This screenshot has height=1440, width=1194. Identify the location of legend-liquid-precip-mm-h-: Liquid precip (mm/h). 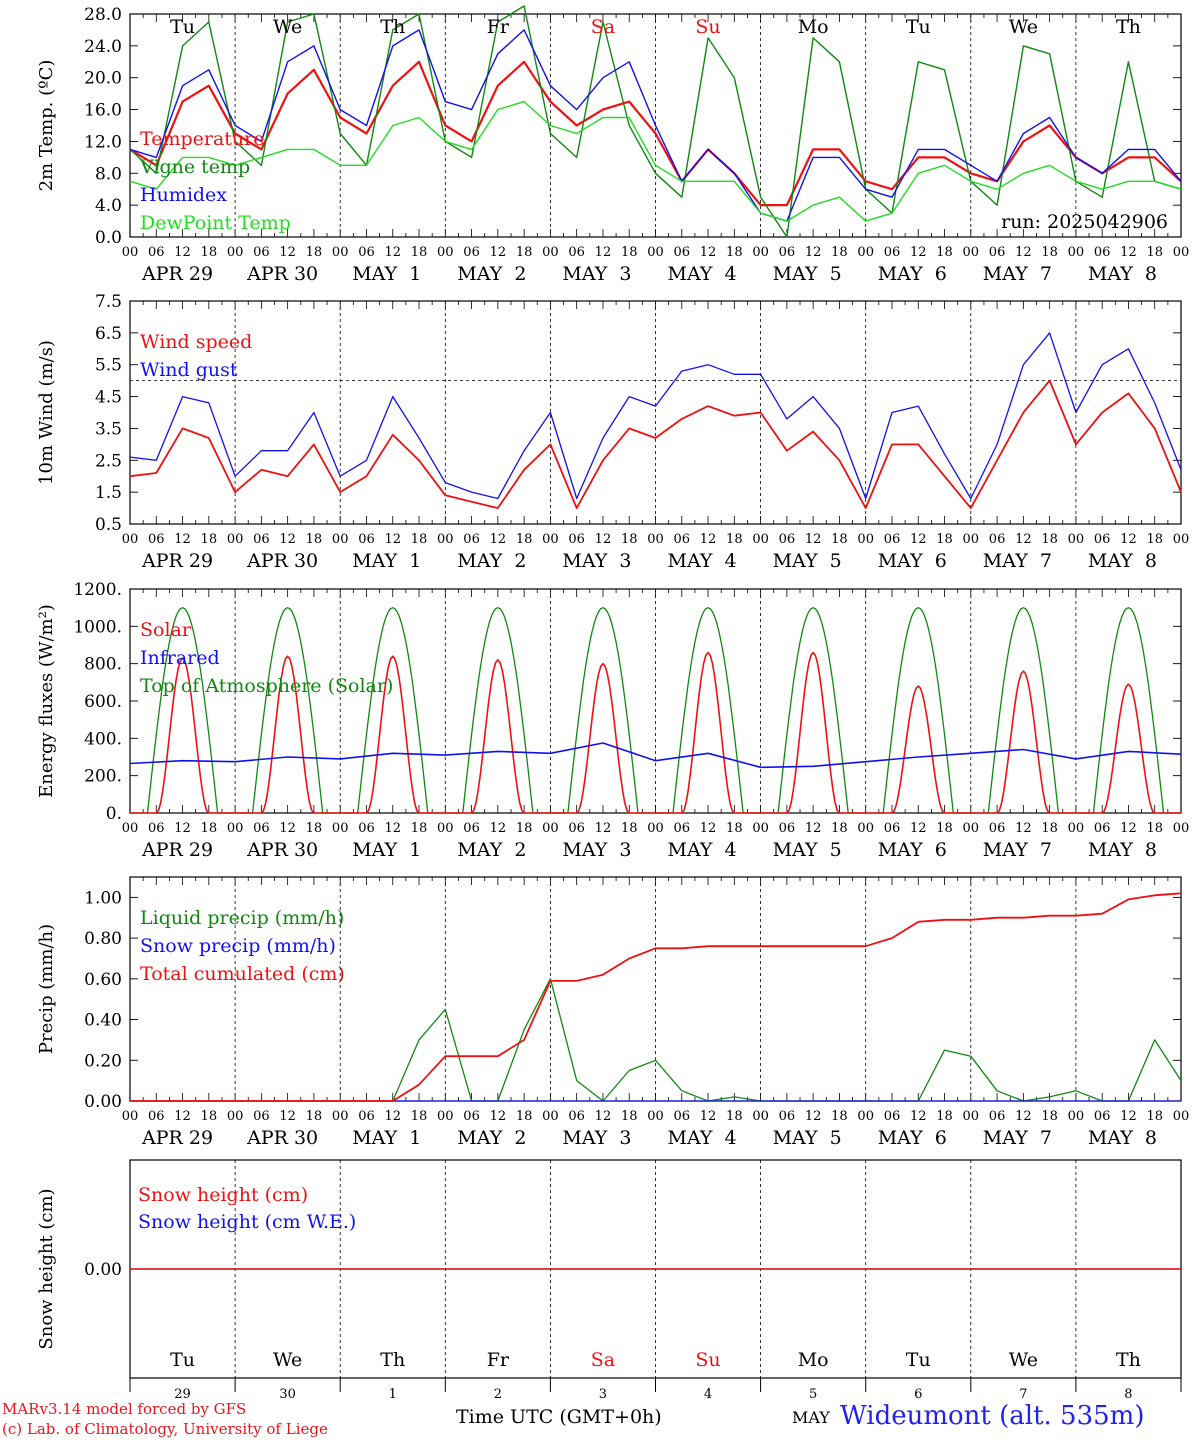
(242, 918).